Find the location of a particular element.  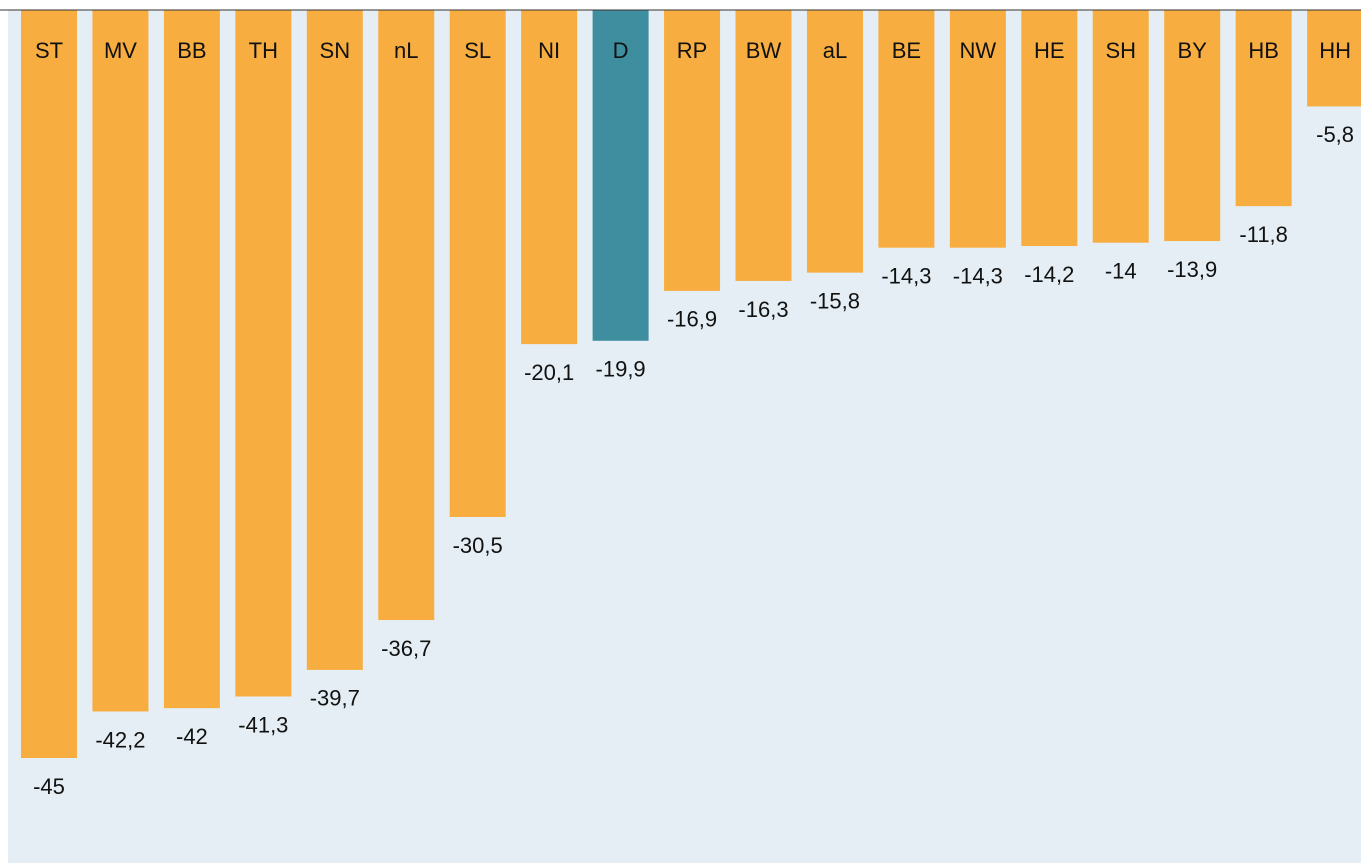

data-label: -20,1 is located at coordinates (549, 372).